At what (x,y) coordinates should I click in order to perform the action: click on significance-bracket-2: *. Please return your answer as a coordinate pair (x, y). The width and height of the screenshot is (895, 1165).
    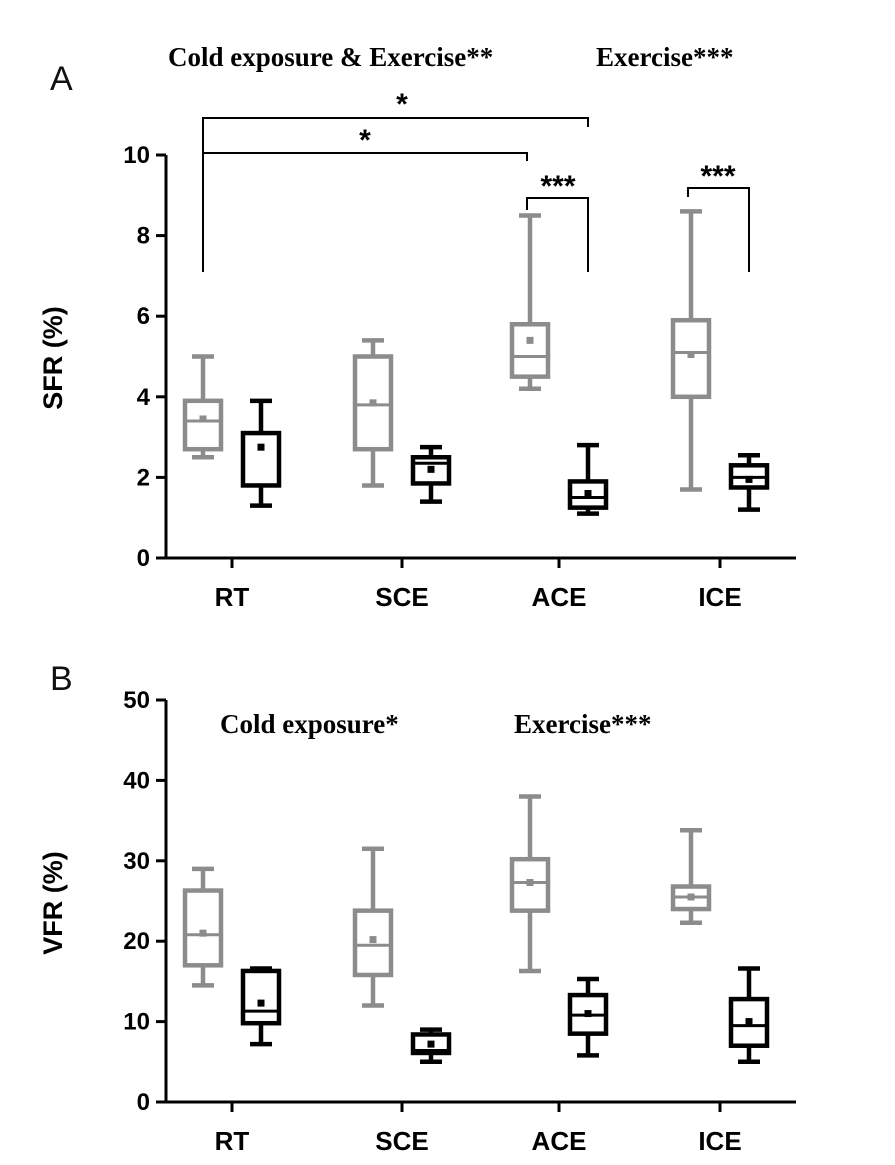
    Looking at the image, I should click on (365, 198).